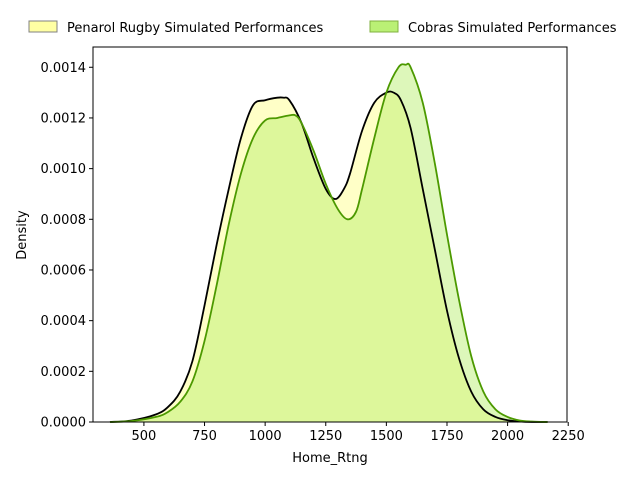  What do you see at coordinates (386, 436) in the screenshot?
I see `x-tick-label: 1500` at bounding box center [386, 436].